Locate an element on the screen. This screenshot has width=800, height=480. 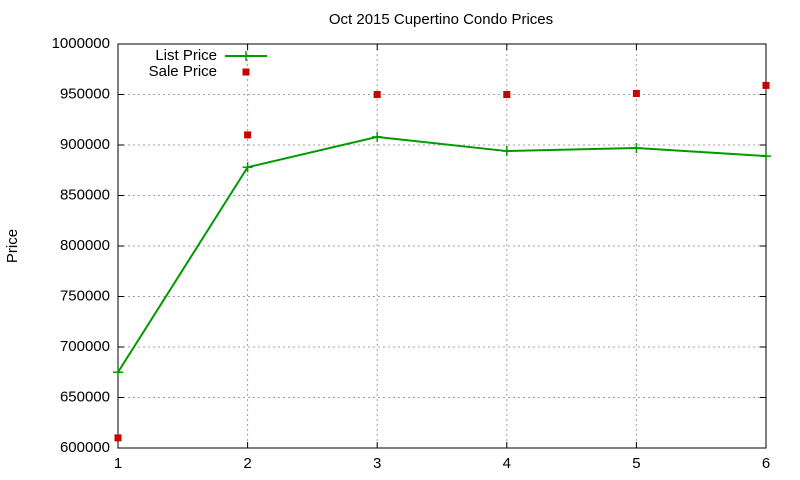
y-tick-label: 850000 is located at coordinates (85, 194).